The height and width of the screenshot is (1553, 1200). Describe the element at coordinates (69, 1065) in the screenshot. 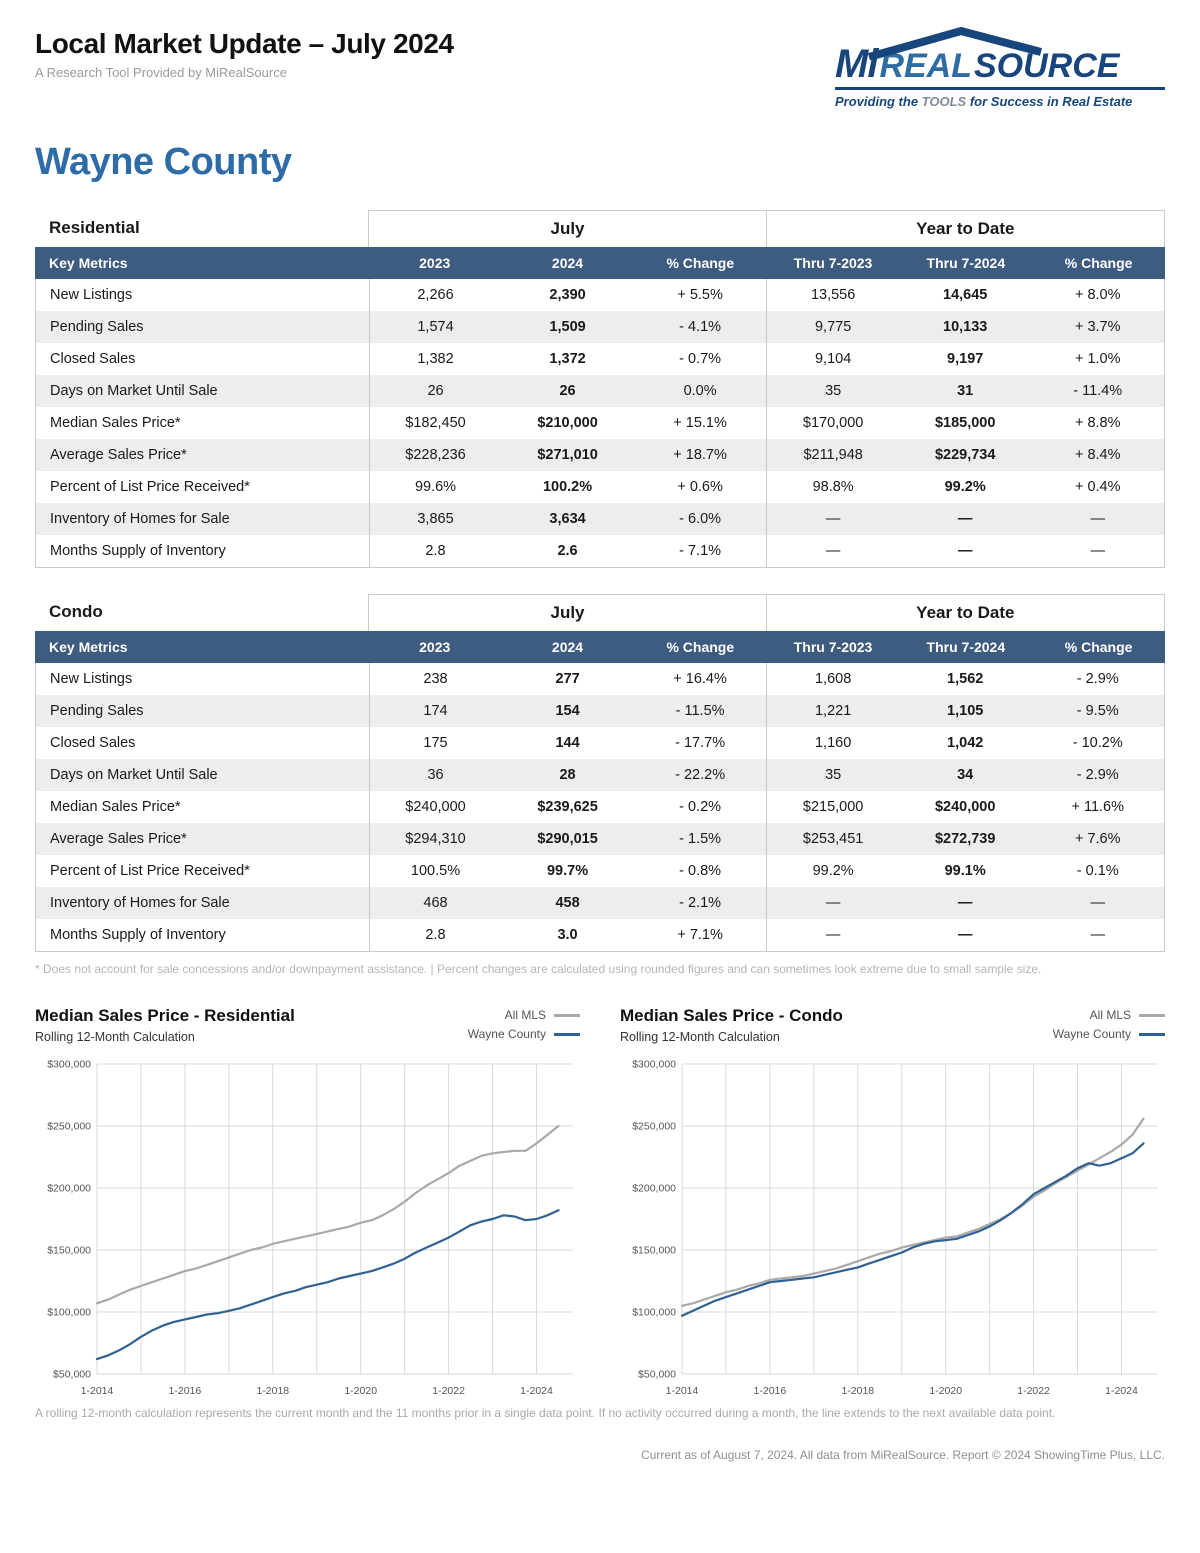

I see `svg-text: $300,000` at that location.